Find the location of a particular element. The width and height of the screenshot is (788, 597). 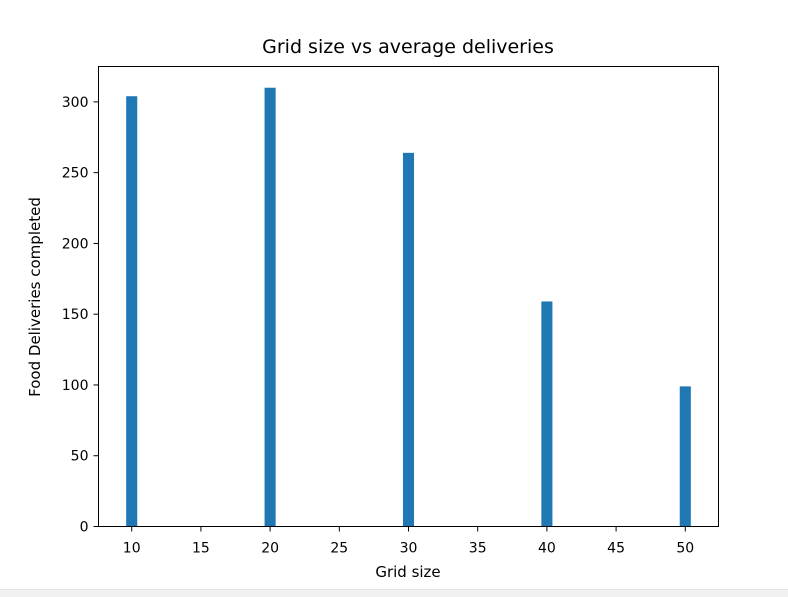

y-tick-label: 250 is located at coordinates (75, 174).